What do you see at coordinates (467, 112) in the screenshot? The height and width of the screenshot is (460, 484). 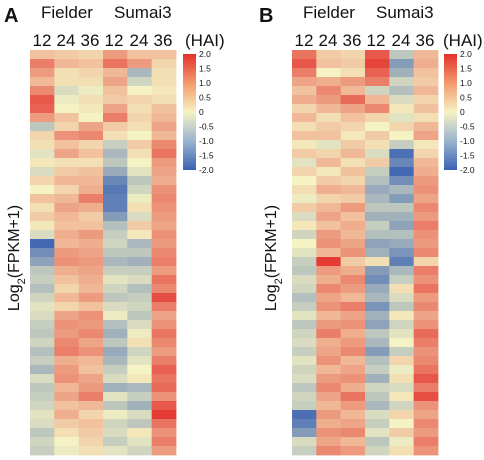 I see `colorbar-ticks: 2.0 1.5 1.0 0.5 0 -0.5 -1.0 -1.5 -2.0` at bounding box center [467, 112].